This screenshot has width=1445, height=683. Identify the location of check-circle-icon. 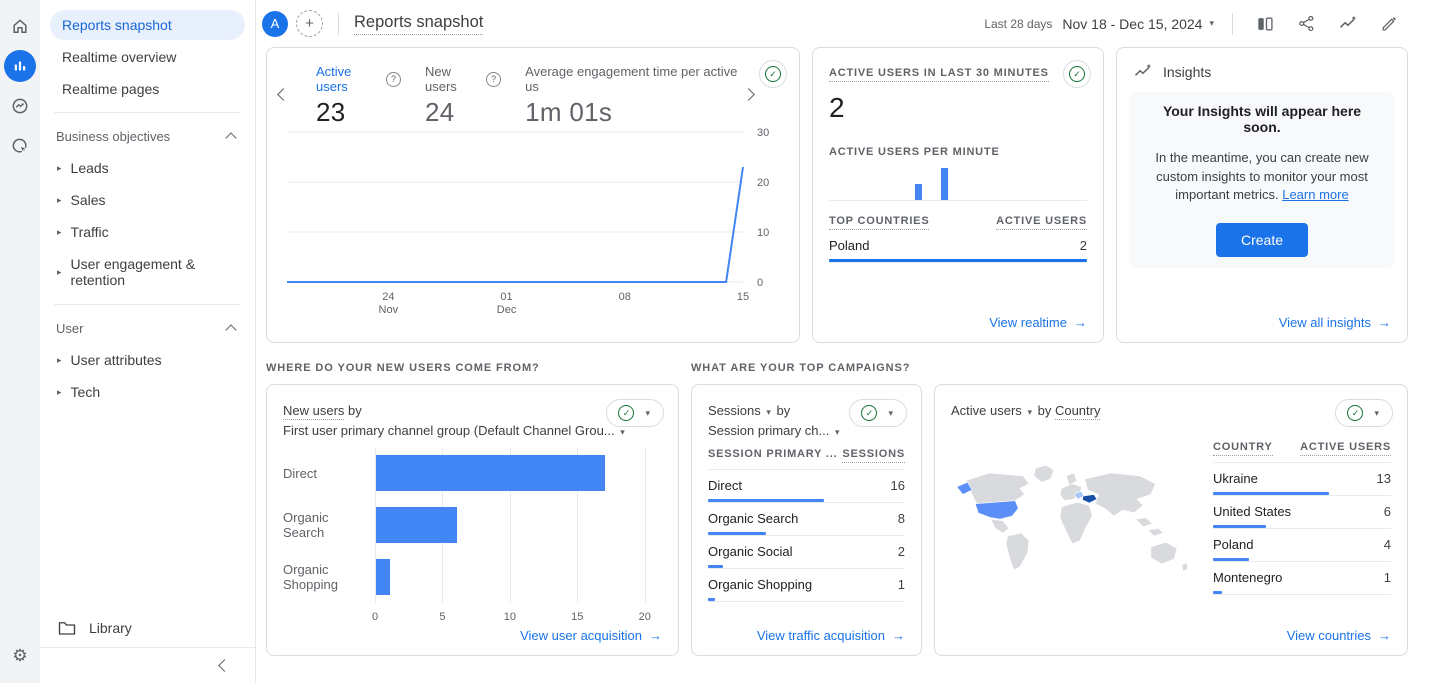
(773, 74).